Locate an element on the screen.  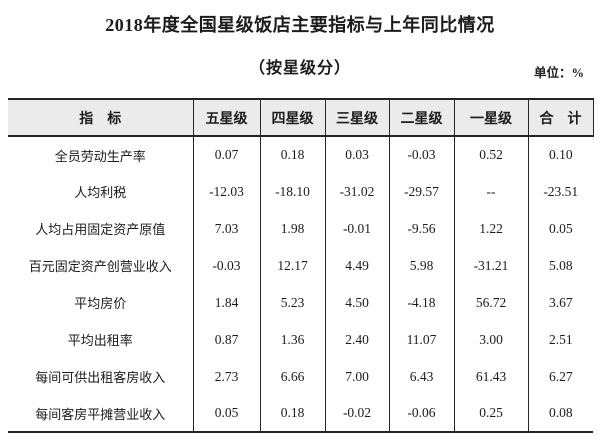
value-cell: 0.25 is located at coordinates (490, 414).